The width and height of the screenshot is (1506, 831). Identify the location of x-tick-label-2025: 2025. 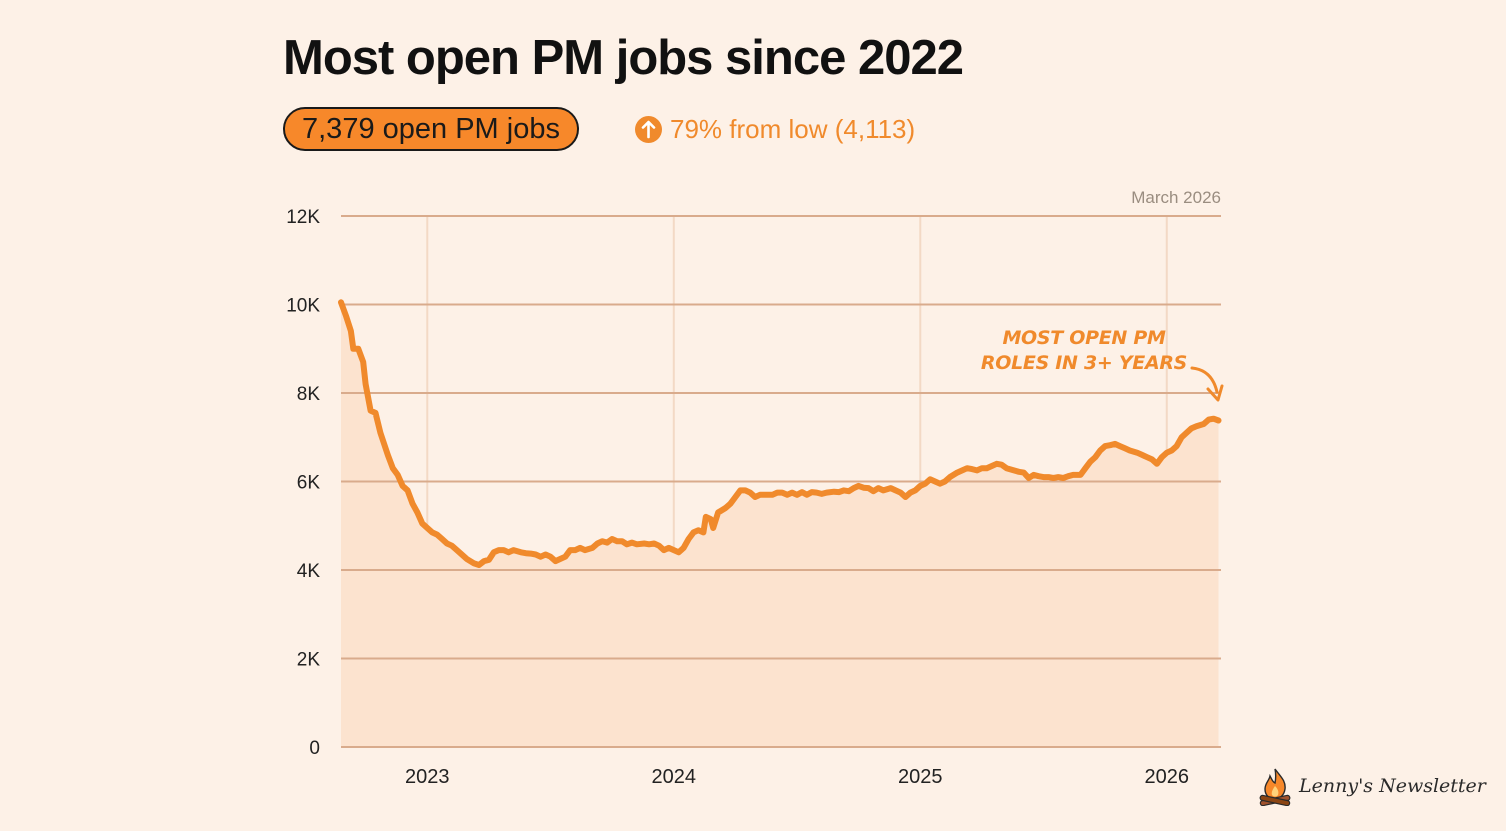
(920, 777).